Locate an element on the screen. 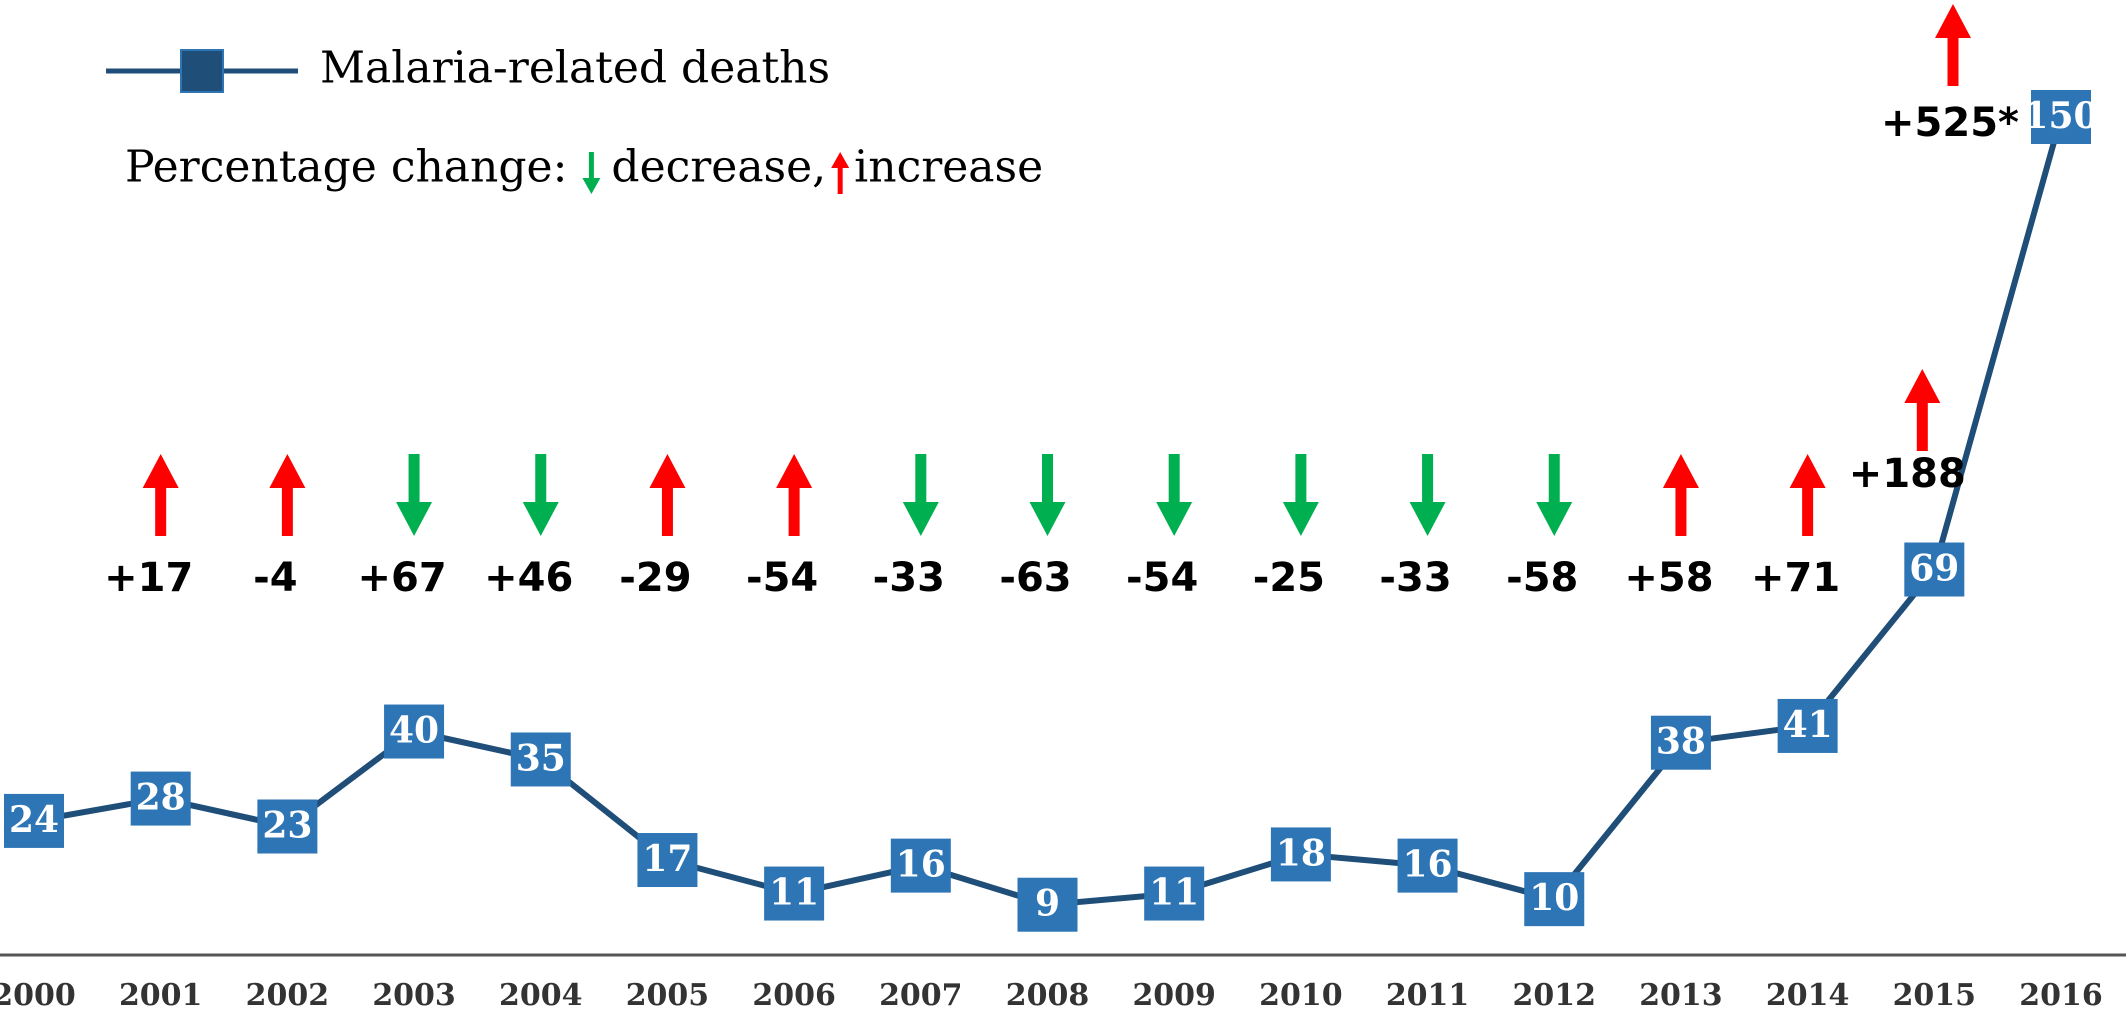 The width and height of the screenshot is (2126, 1016). change-legend-title: Percentage change: is located at coordinates (346, 167).